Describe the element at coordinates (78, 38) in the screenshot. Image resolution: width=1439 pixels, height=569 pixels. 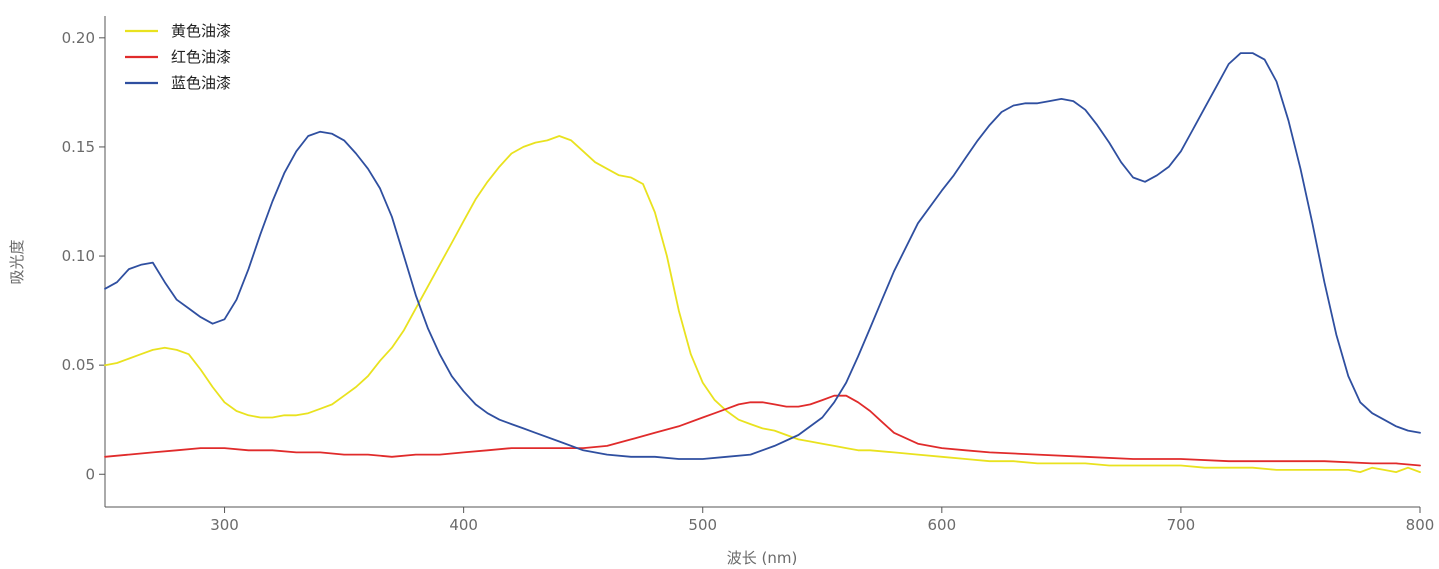
I see `y-tick-label: 0.20` at that location.